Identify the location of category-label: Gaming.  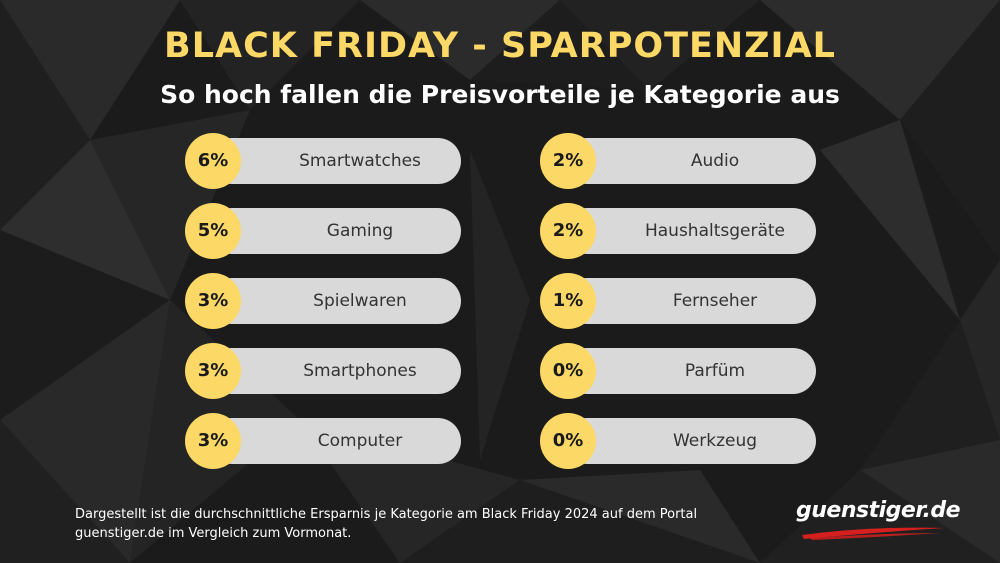
(360, 231).